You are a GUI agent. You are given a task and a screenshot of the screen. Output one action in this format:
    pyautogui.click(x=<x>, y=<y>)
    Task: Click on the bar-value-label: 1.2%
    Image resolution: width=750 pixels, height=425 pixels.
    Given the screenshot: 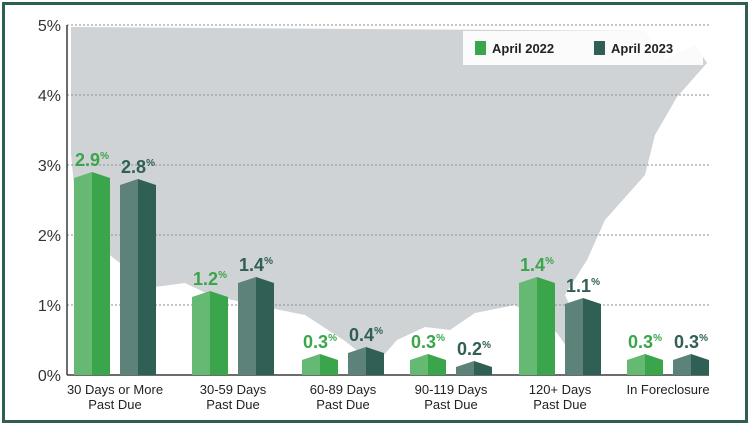 What is the action you would take?
    pyautogui.click(x=210, y=279)
    